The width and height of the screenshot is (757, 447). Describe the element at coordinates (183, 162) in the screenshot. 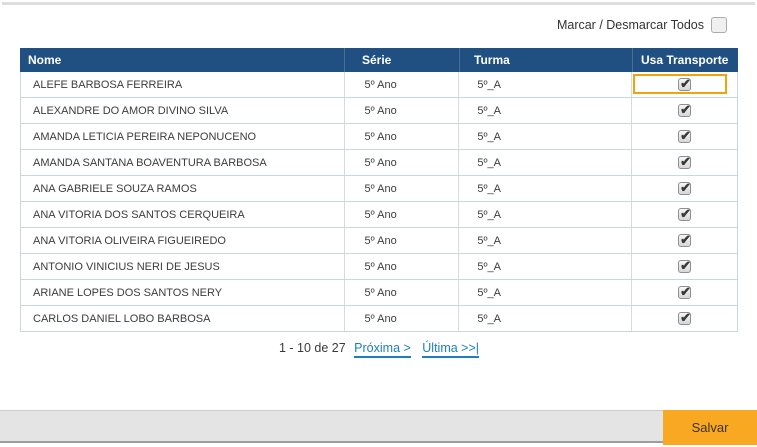

I see `student-name-cell: AMANDA SANTANA BOAVENTURA BARBOSA` at that location.